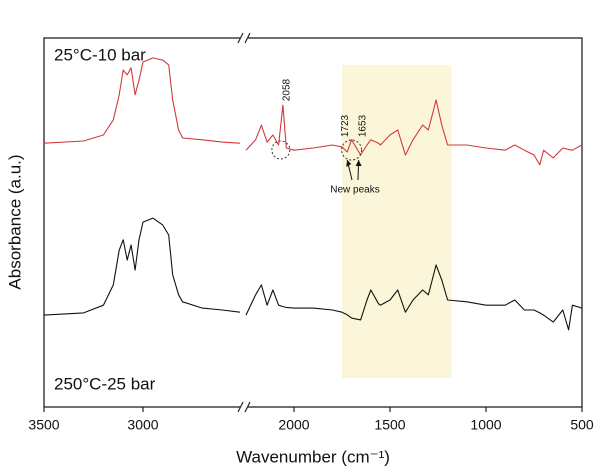 Image resolution: width=600 pixels, height=473 pixels. I want to click on x-tick-label: 3500, so click(43, 425).